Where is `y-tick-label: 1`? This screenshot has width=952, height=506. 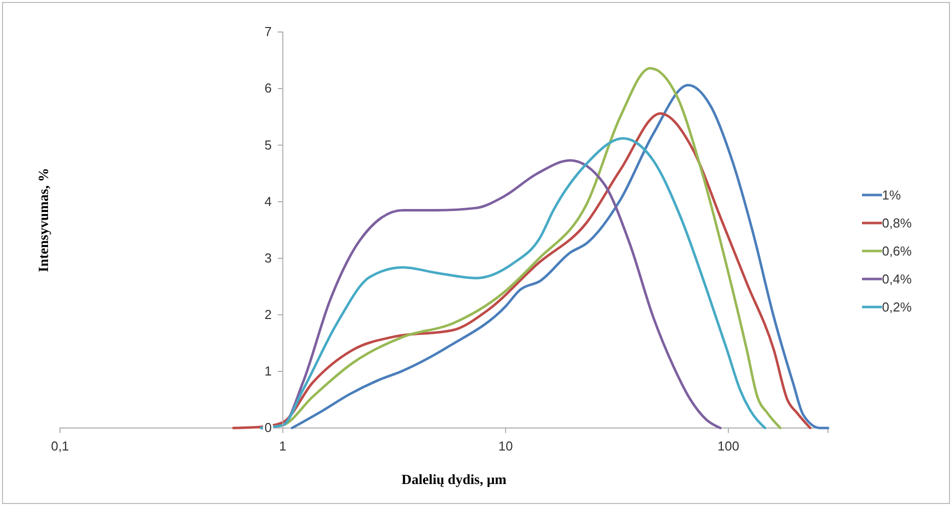 y-tick-label: 1 is located at coordinates (268, 371).